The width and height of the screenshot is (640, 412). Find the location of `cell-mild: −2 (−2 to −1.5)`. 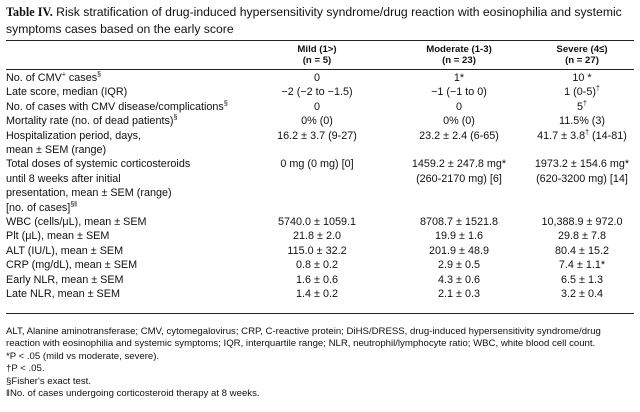

cell-mild: −2 (−2 to −1.5) is located at coordinates (317, 92).